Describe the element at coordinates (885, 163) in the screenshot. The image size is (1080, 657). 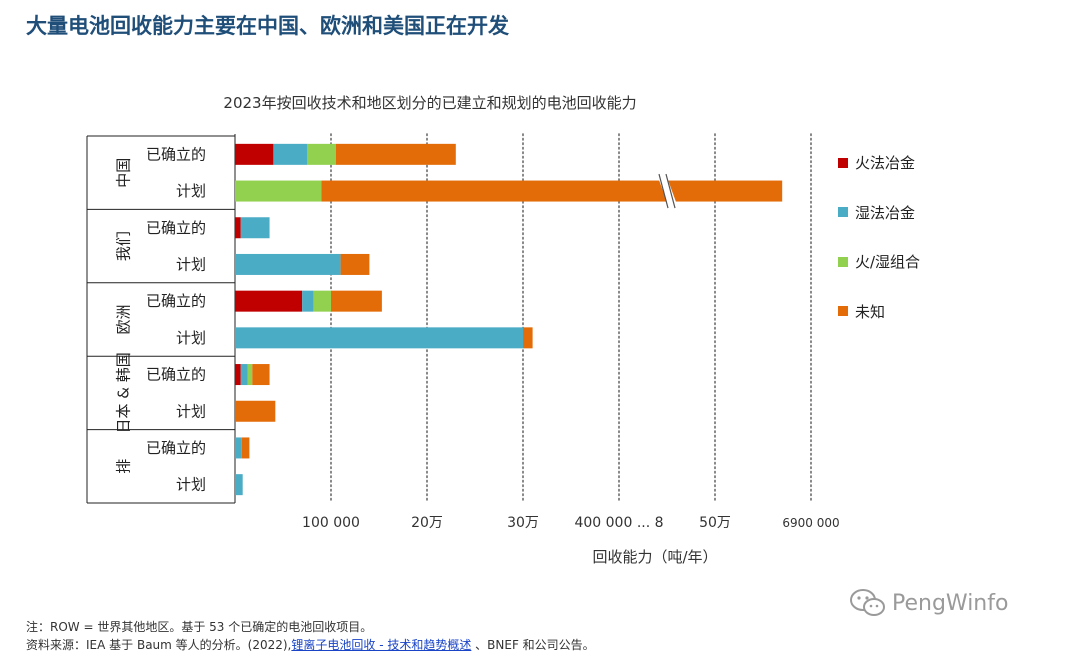
I see `legend-label: 火法冶金` at that location.